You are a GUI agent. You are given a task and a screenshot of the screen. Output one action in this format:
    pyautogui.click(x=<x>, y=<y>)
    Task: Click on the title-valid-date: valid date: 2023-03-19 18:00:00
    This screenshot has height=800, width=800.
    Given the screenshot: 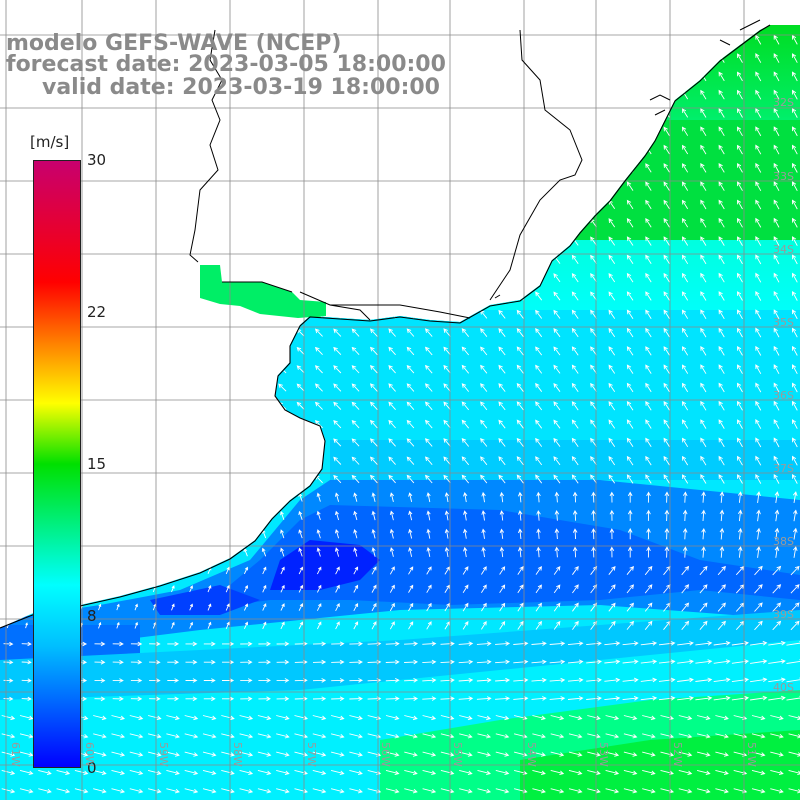 What is the action you would take?
    pyautogui.click(x=241, y=87)
    